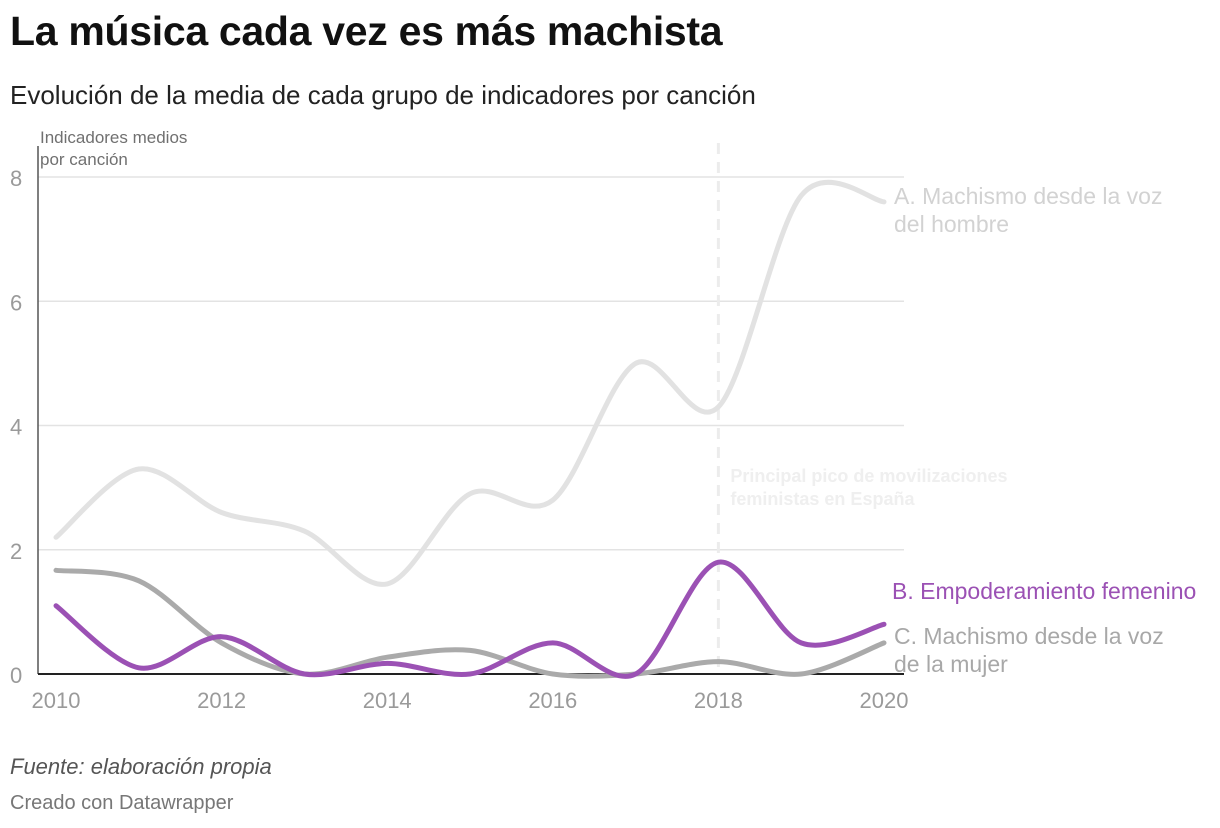  Describe the element at coordinates (884, 700) in the screenshot. I see `x-tick-label: 2020` at that location.